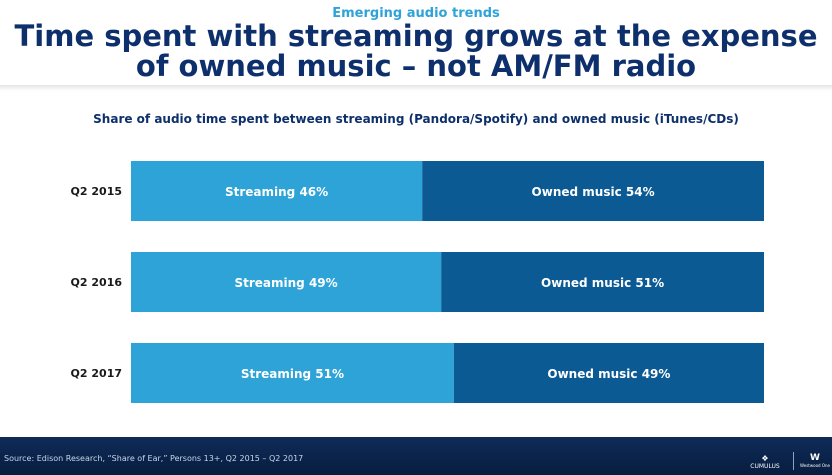 The width and height of the screenshot is (832, 475). I want to click on data-label-streaming-q2-2016: Streaming 49%, so click(285, 283).